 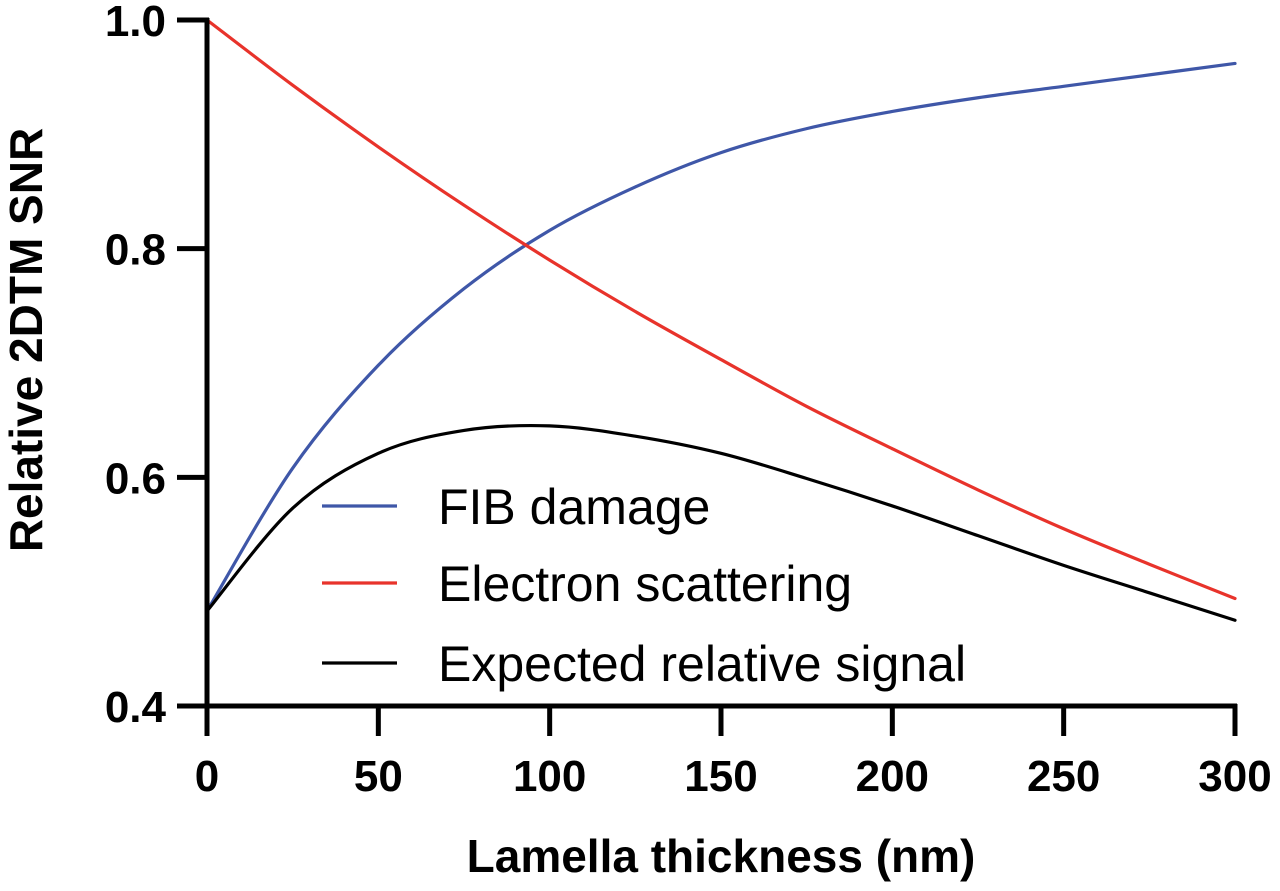 What do you see at coordinates (207, 776) in the screenshot?
I see `x-tick-label: 0` at bounding box center [207, 776].